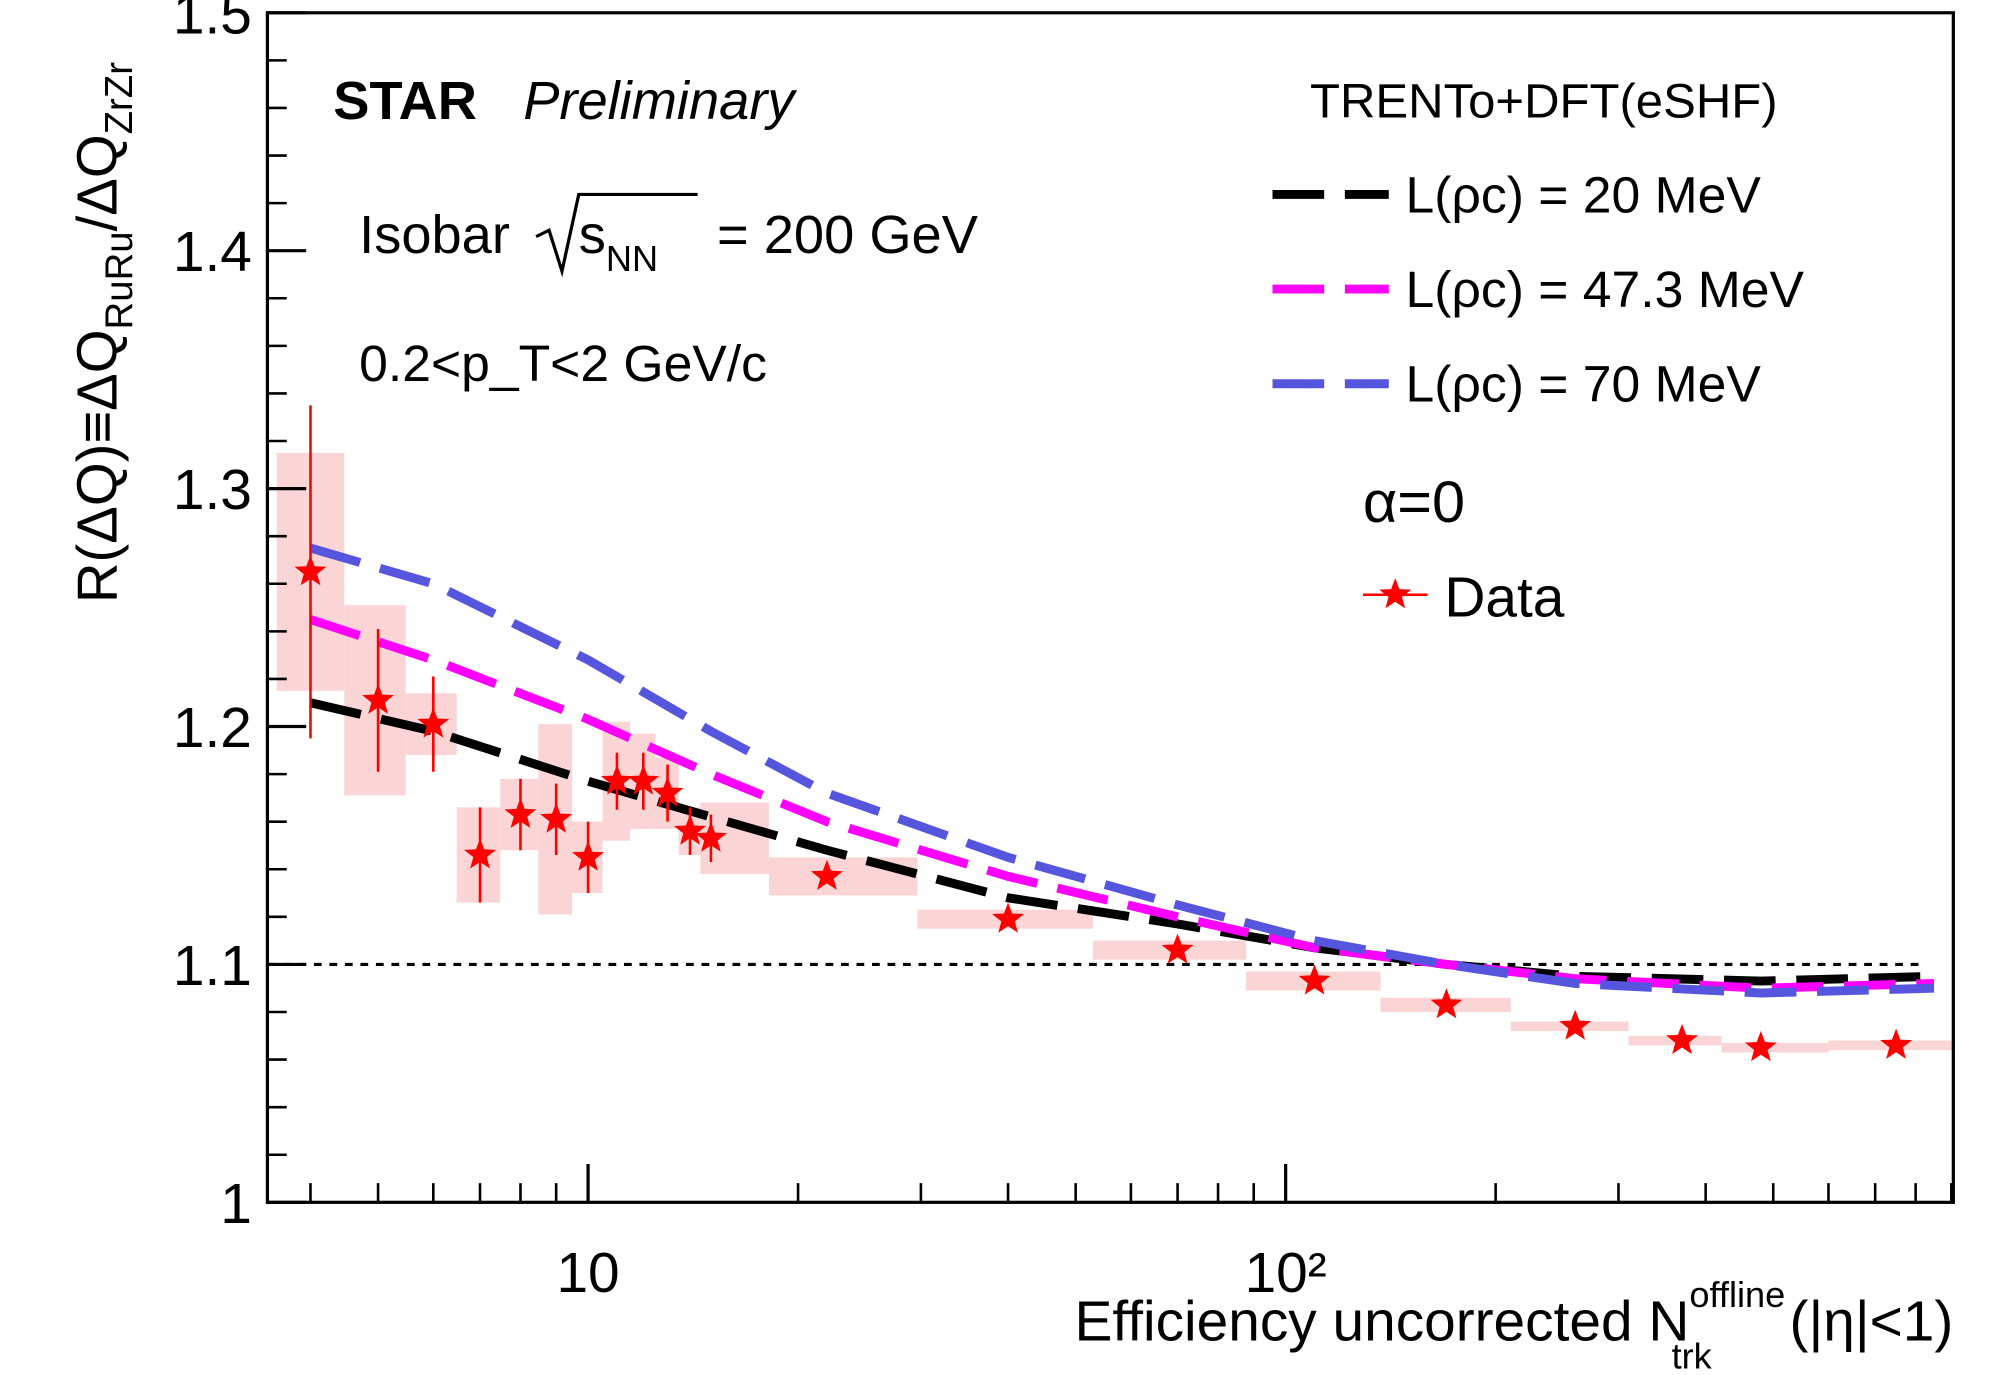 This screenshot has height=1375, width=2005. I want to click on y-label-sub: ZrZr, so click(119, 98).